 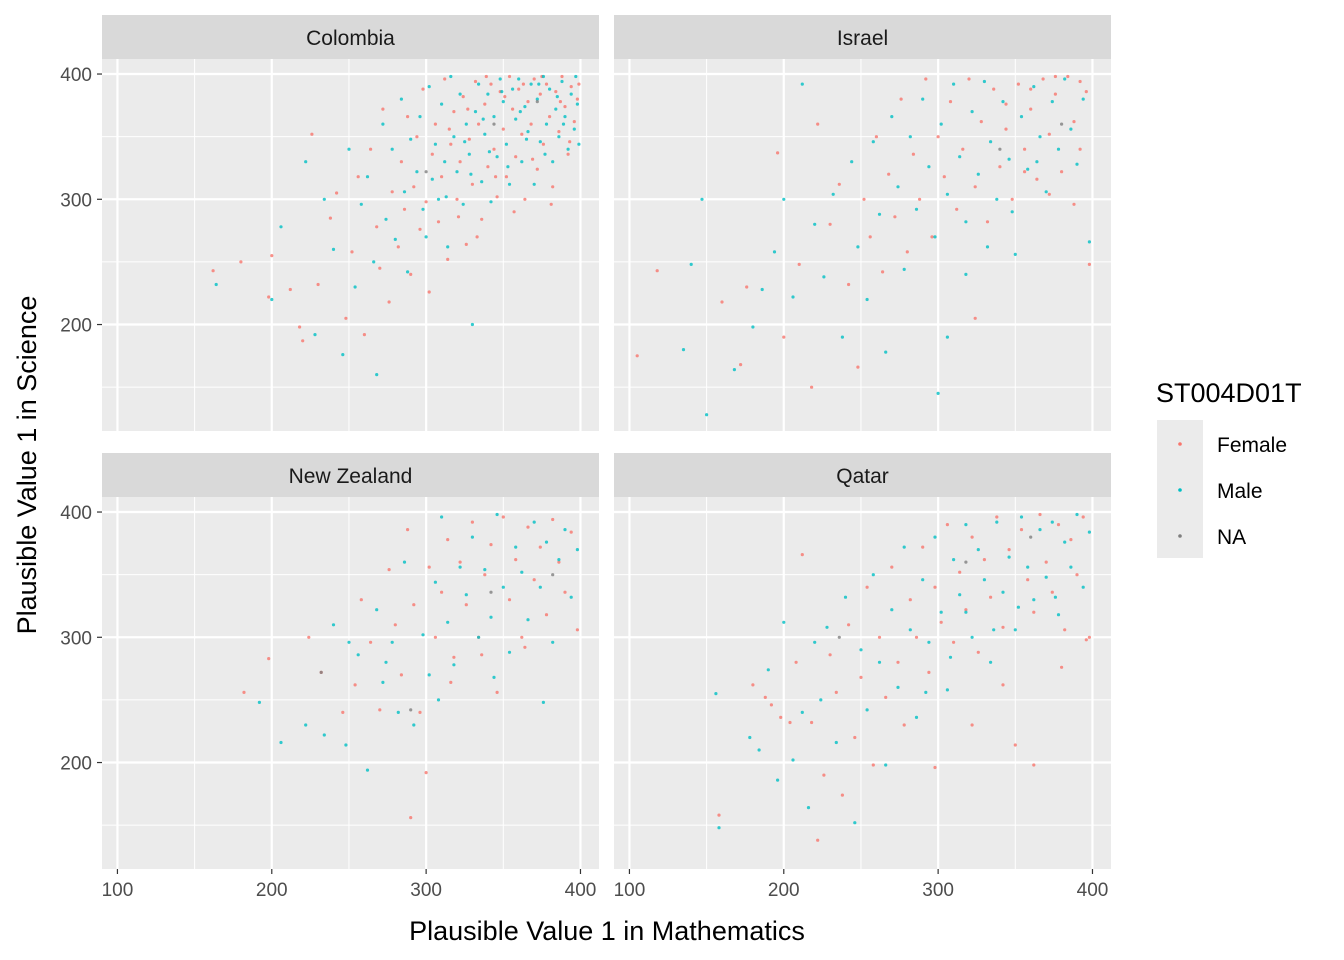 I want to click on facet-strip-new-zealand, so click(x=350, y=475).